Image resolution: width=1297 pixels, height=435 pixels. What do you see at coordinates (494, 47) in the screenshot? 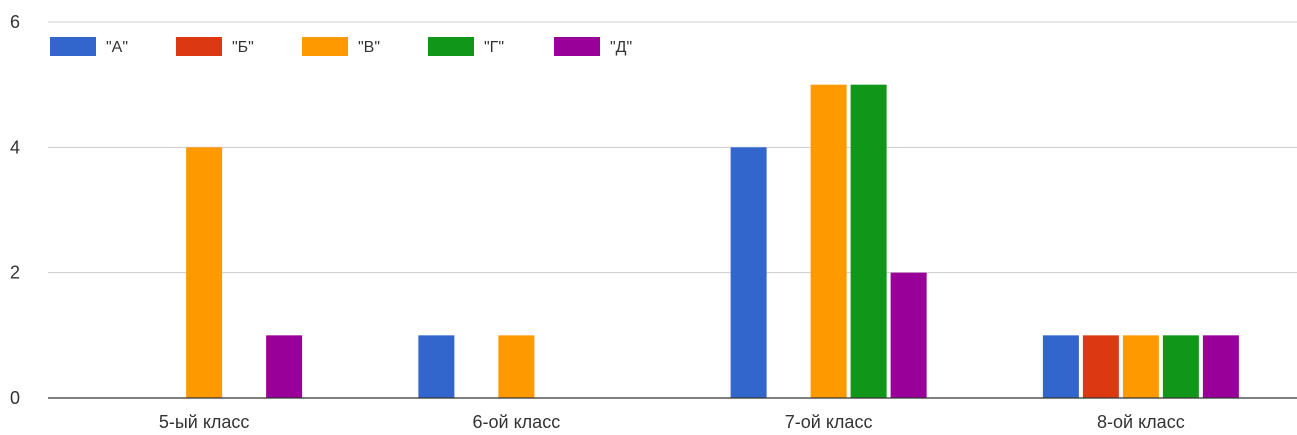
I see `legend-label: "Г"` at bounding box center [494, 47].